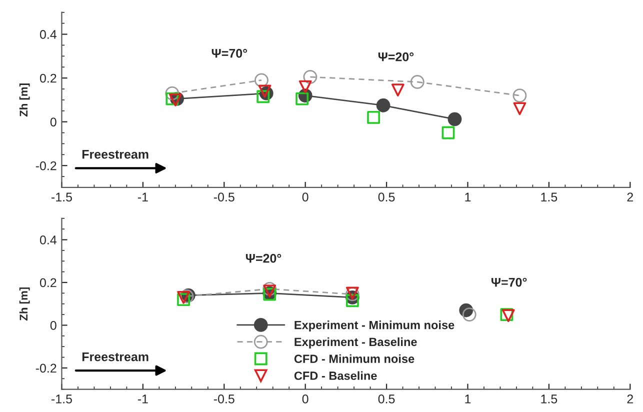  Describe the element at coordinates (335, 375) in the screenshot. I see `legend-label: CFD - Baseline` at that location.